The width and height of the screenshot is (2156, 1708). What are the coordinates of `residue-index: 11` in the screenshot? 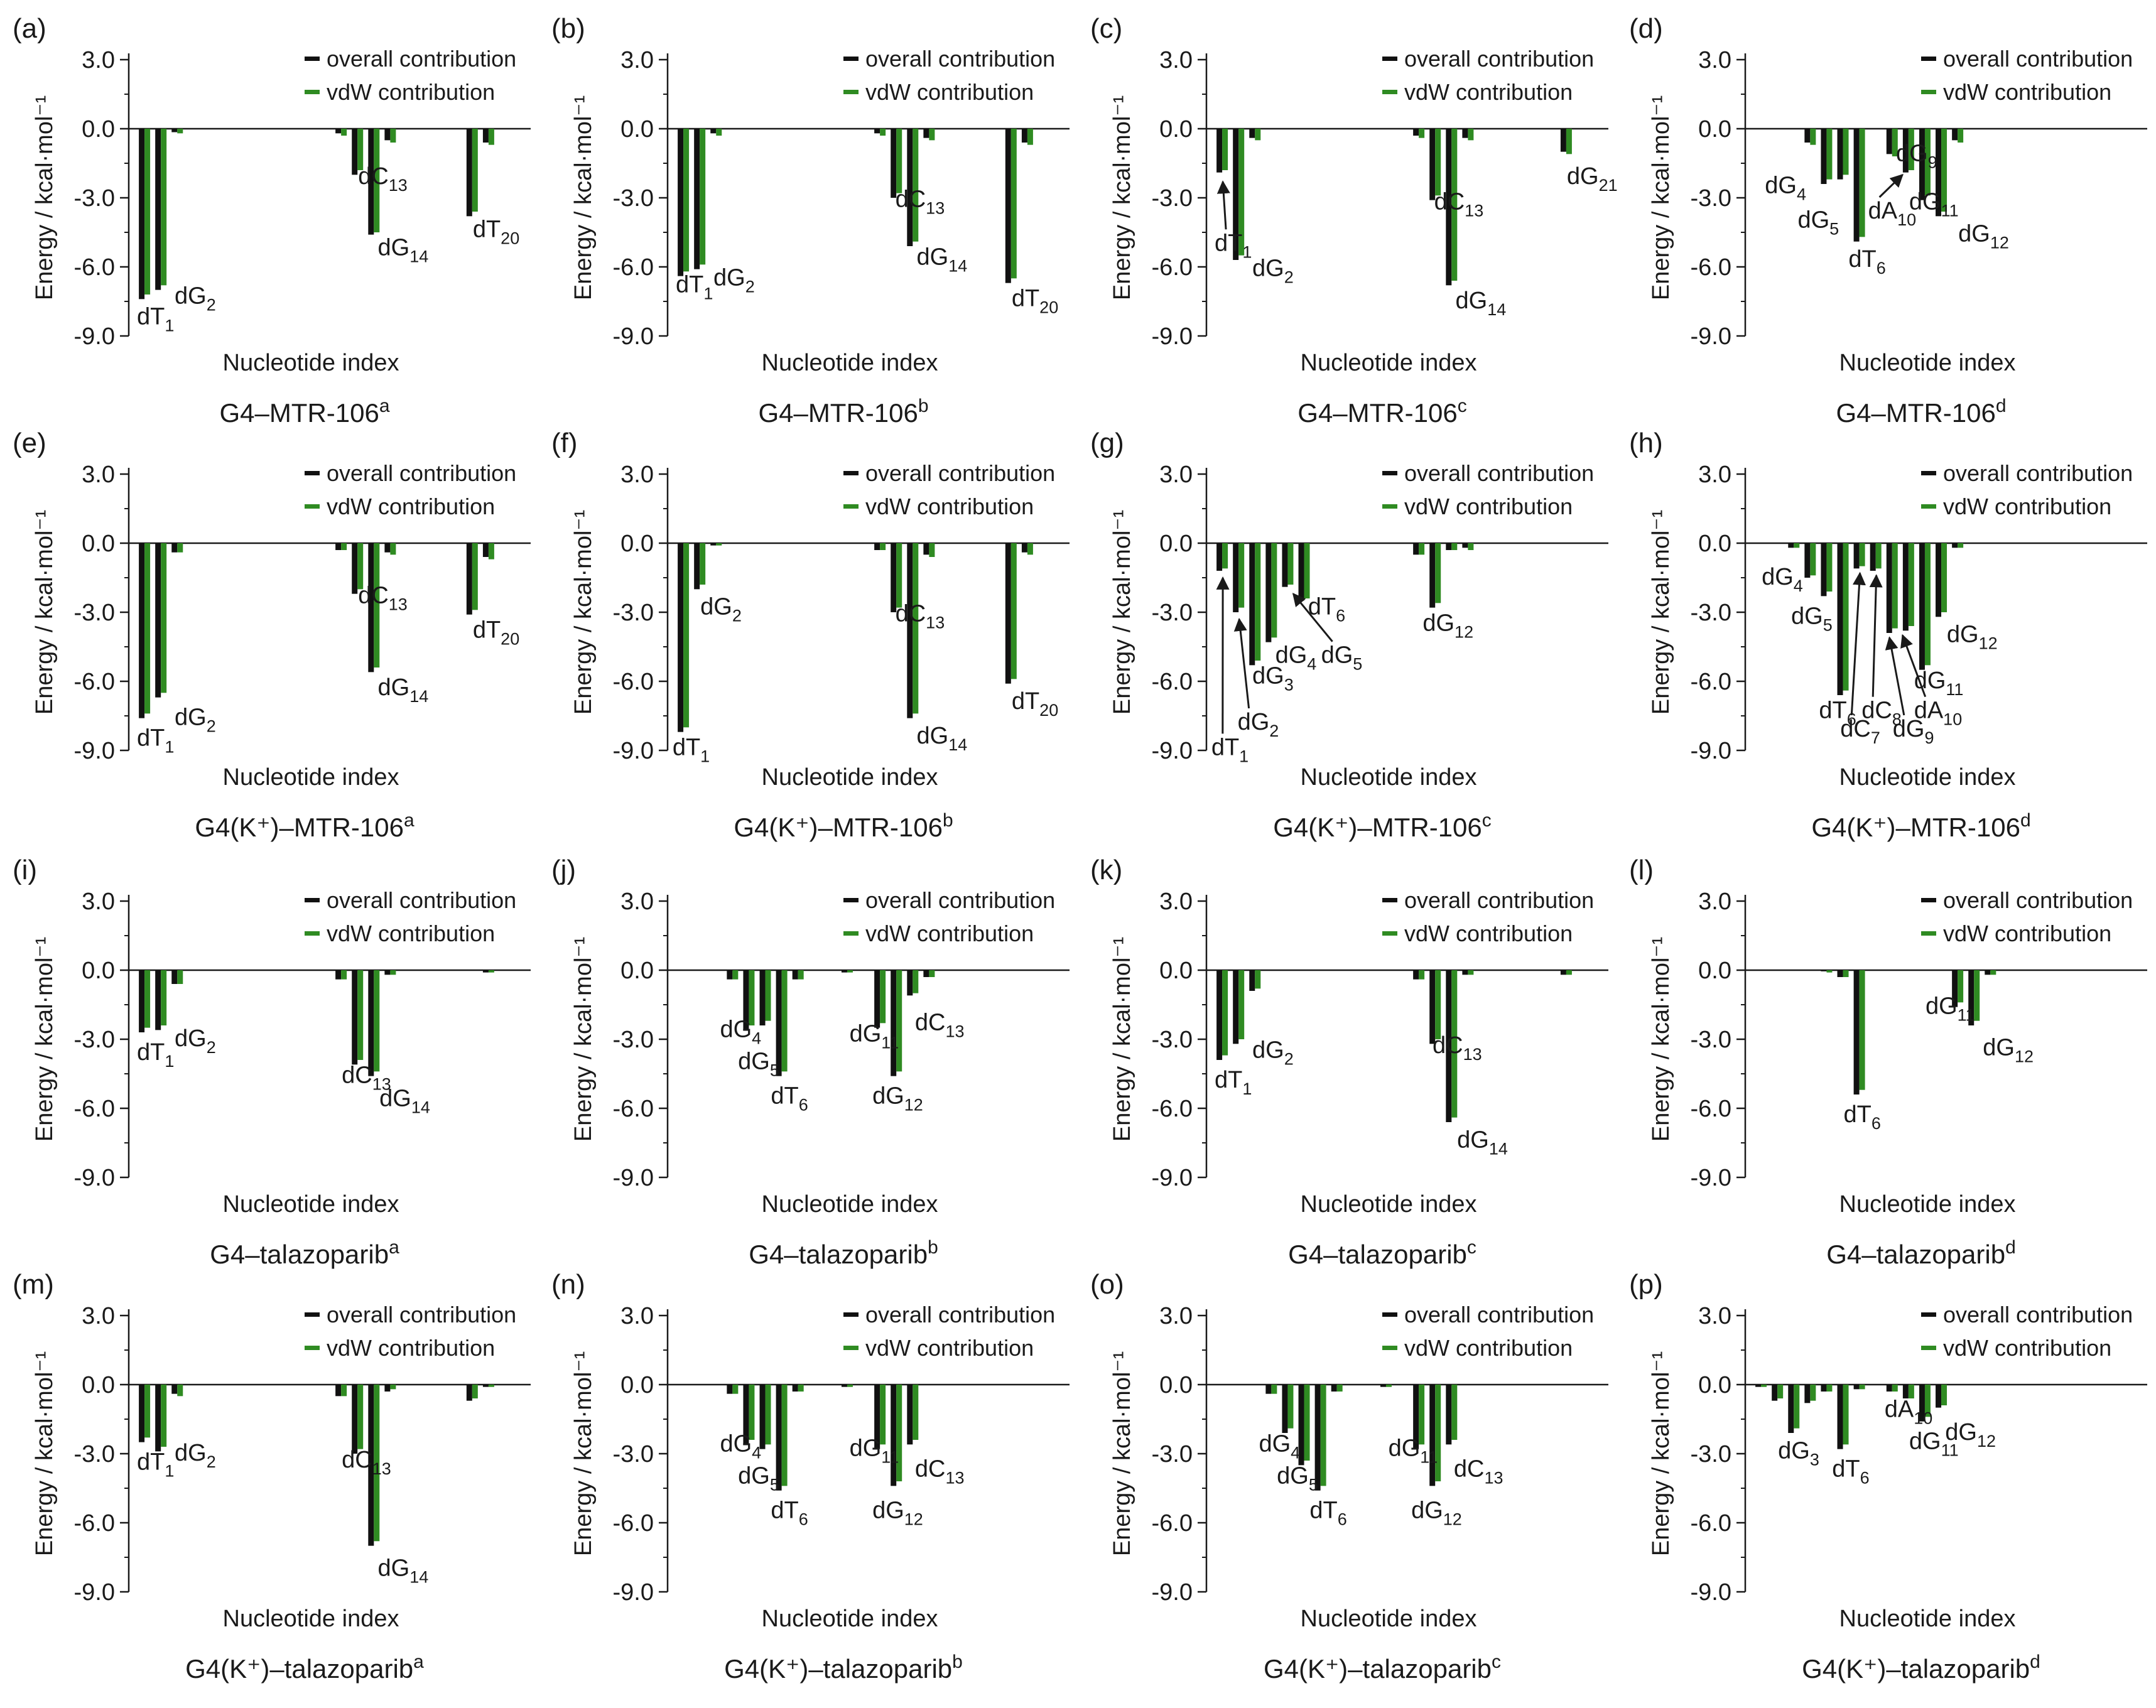 It's located at (1950, 1450).